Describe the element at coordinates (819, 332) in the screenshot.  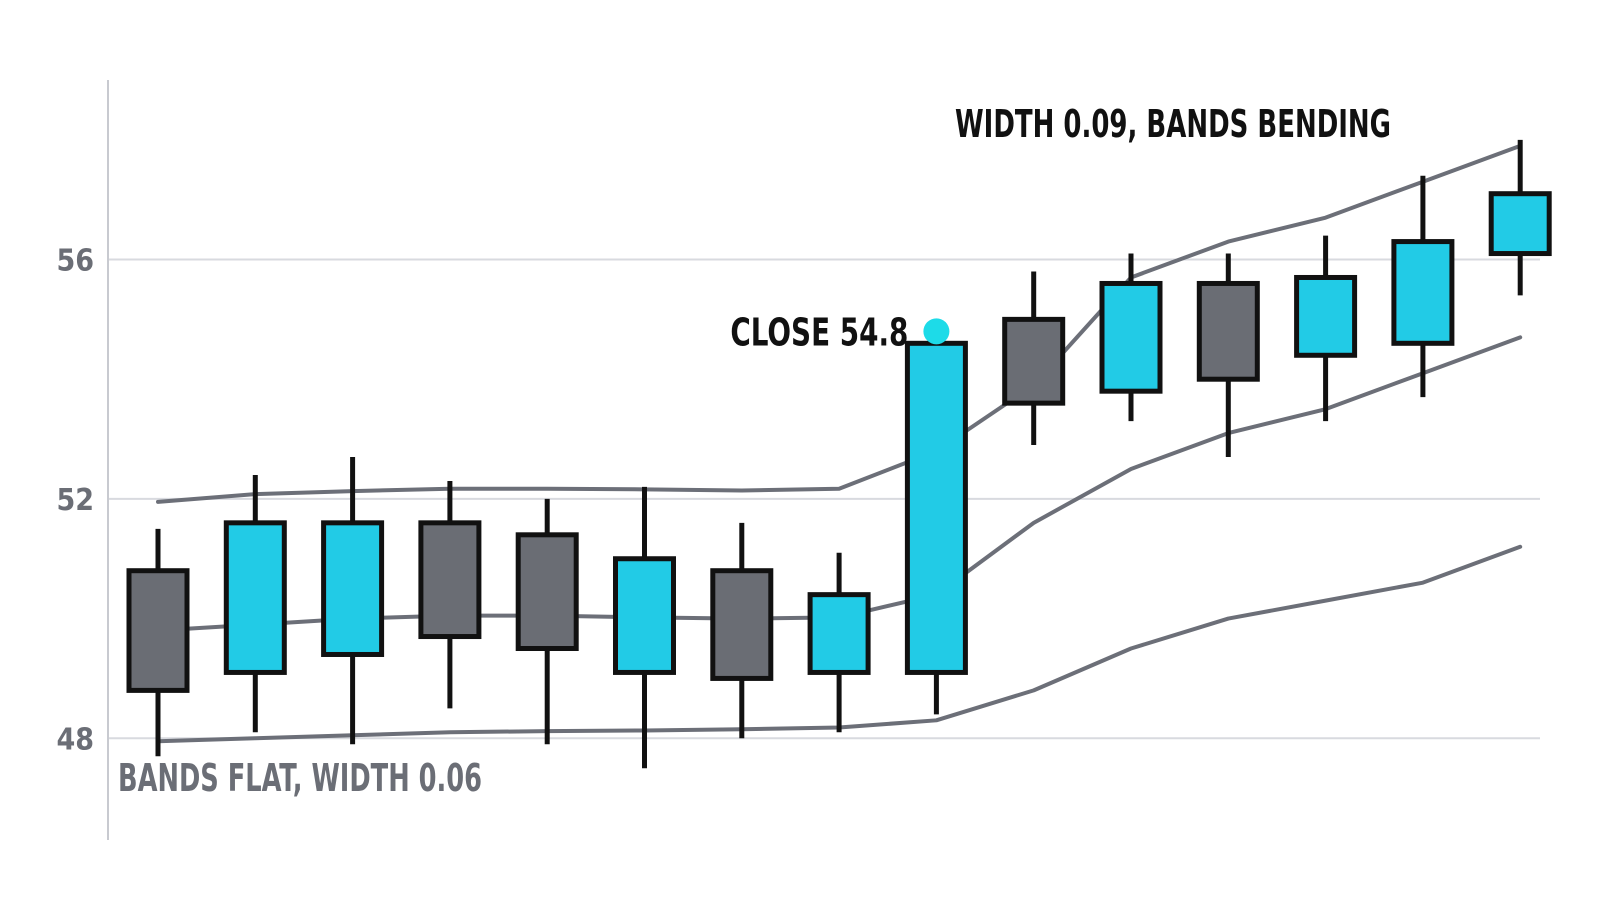
I see `annotation-close-label: CLOSE 54.8` at that location.